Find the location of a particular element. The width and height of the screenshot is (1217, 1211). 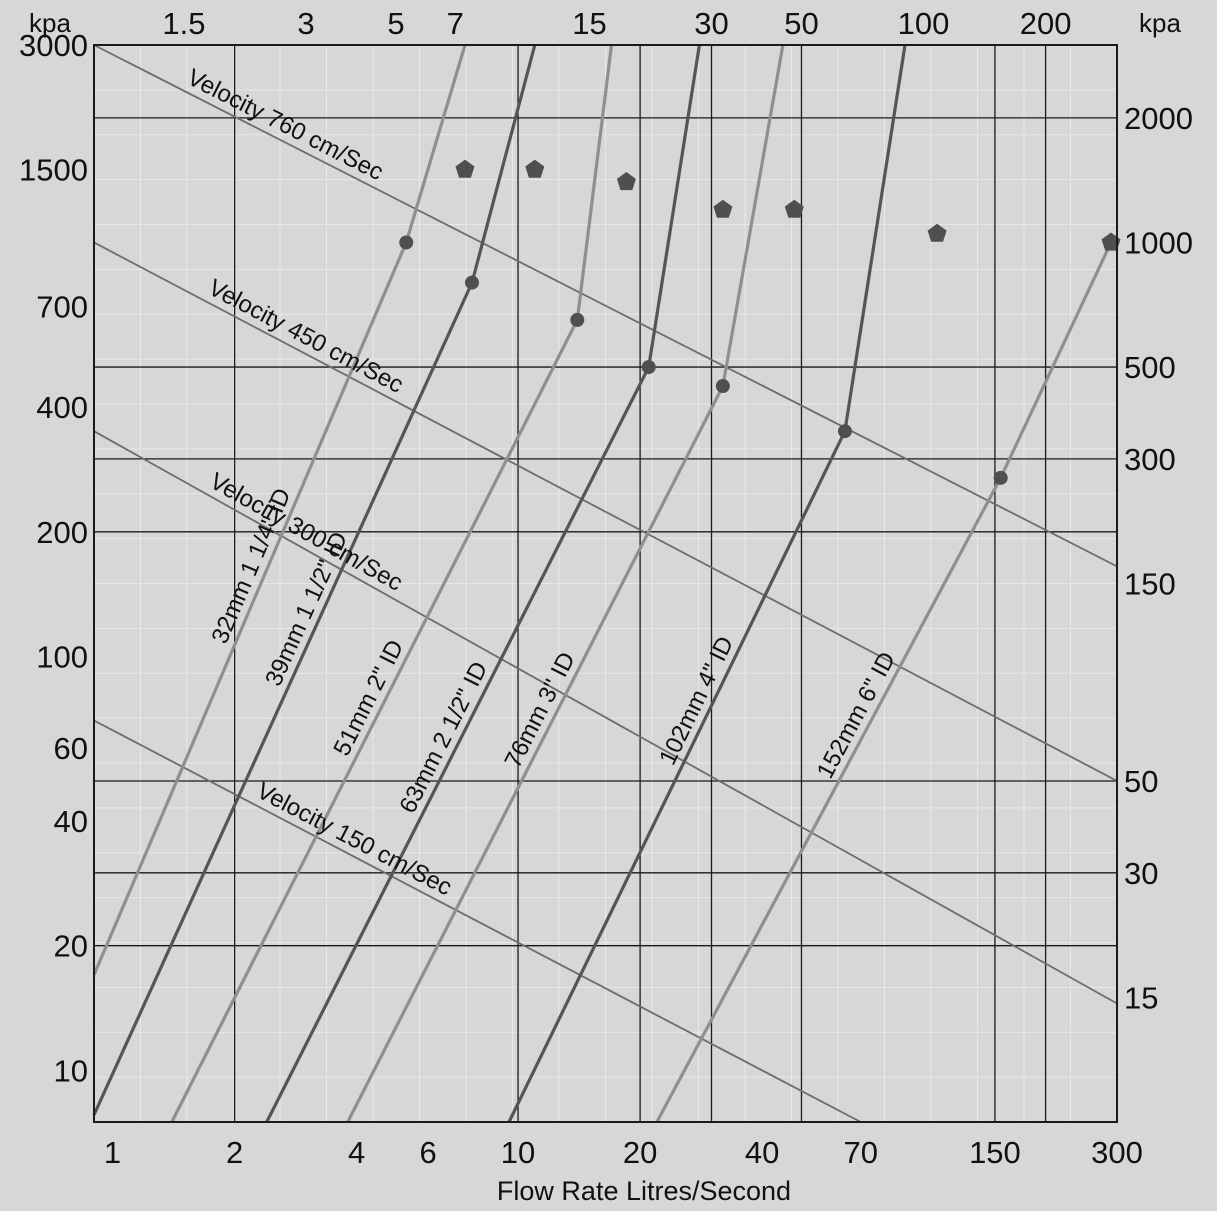

x-tick-label: 10 is located at coordinates (518, 1152).